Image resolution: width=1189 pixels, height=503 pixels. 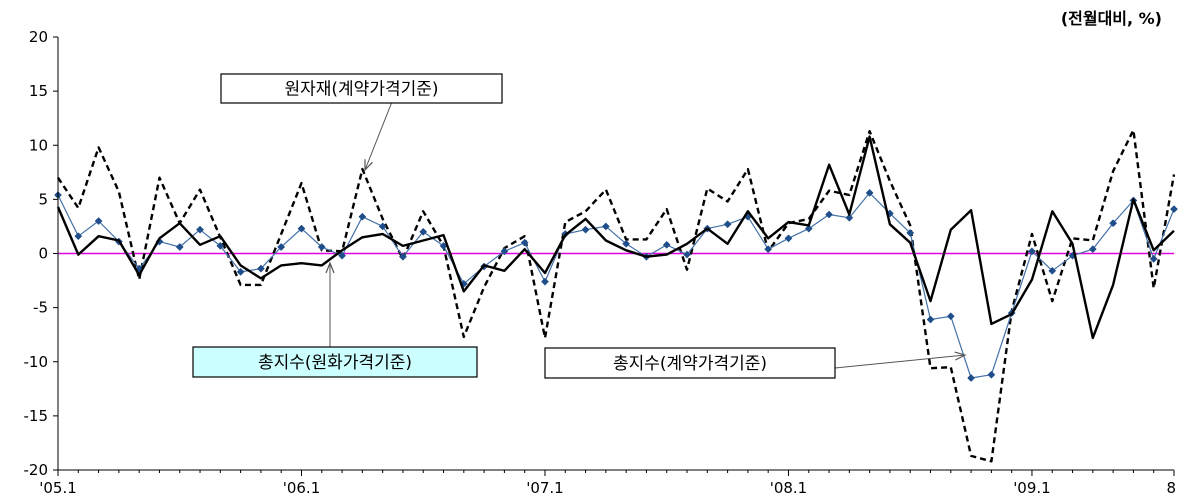 I want to click on x-tick-label: '06.1, so click(x=302, y=488).